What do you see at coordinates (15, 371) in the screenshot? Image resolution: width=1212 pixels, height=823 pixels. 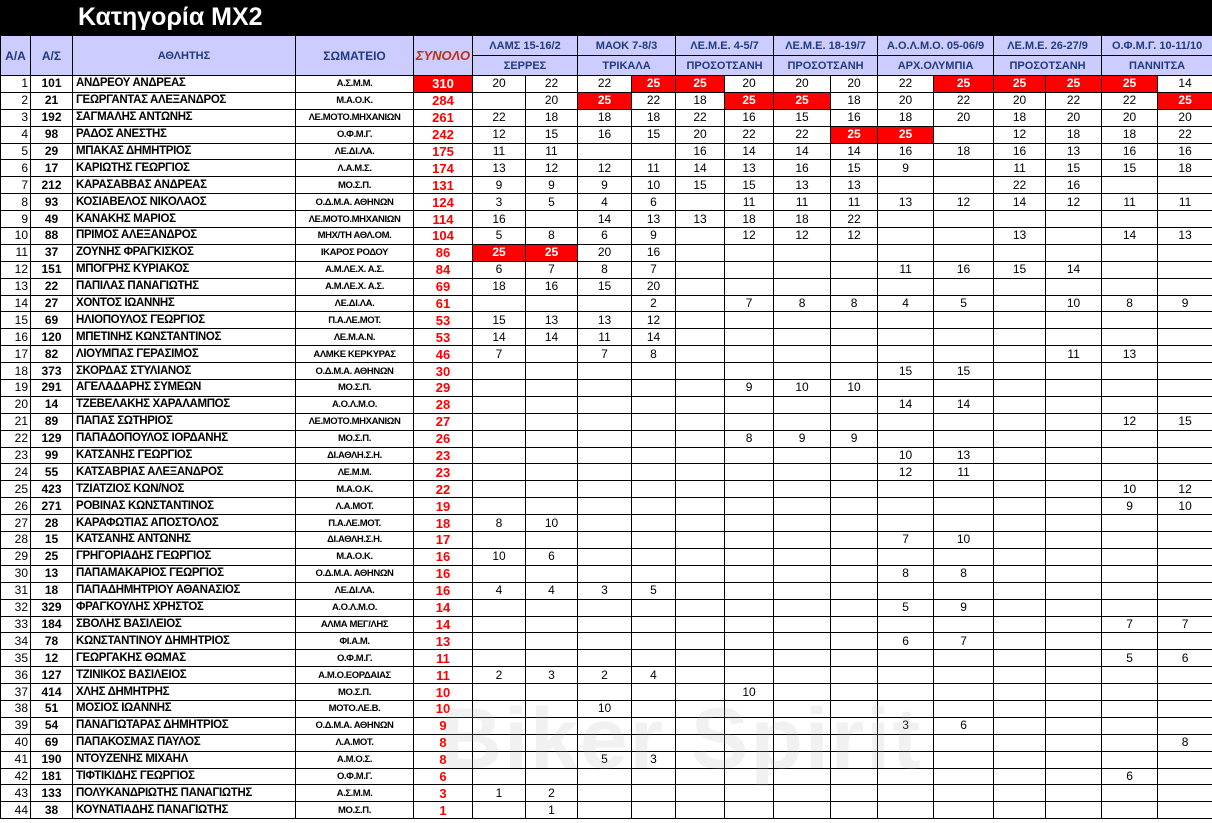 I see `rank-cell: 18` at bounding box center [15, 371].